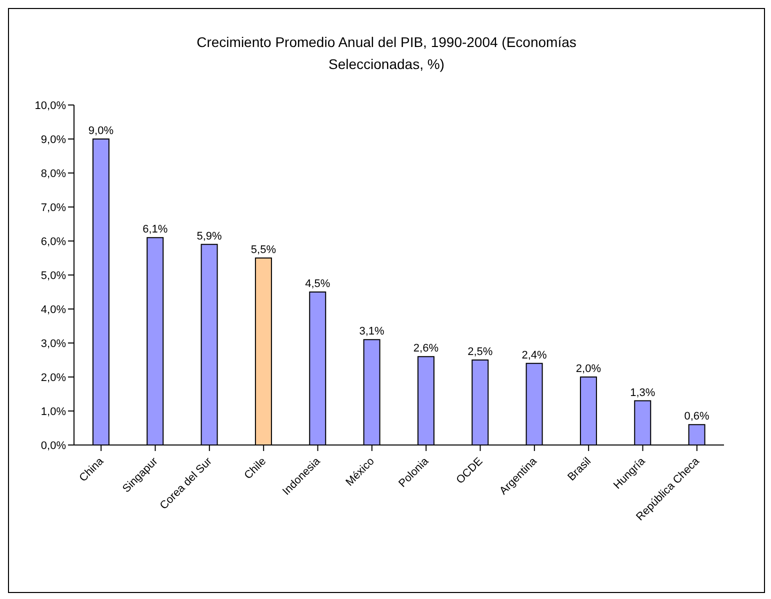  What do you see at coordinates (53, 140) in the screenshot?
I see `y-tick-label: 9,0%` at bounding box center [53, 140].